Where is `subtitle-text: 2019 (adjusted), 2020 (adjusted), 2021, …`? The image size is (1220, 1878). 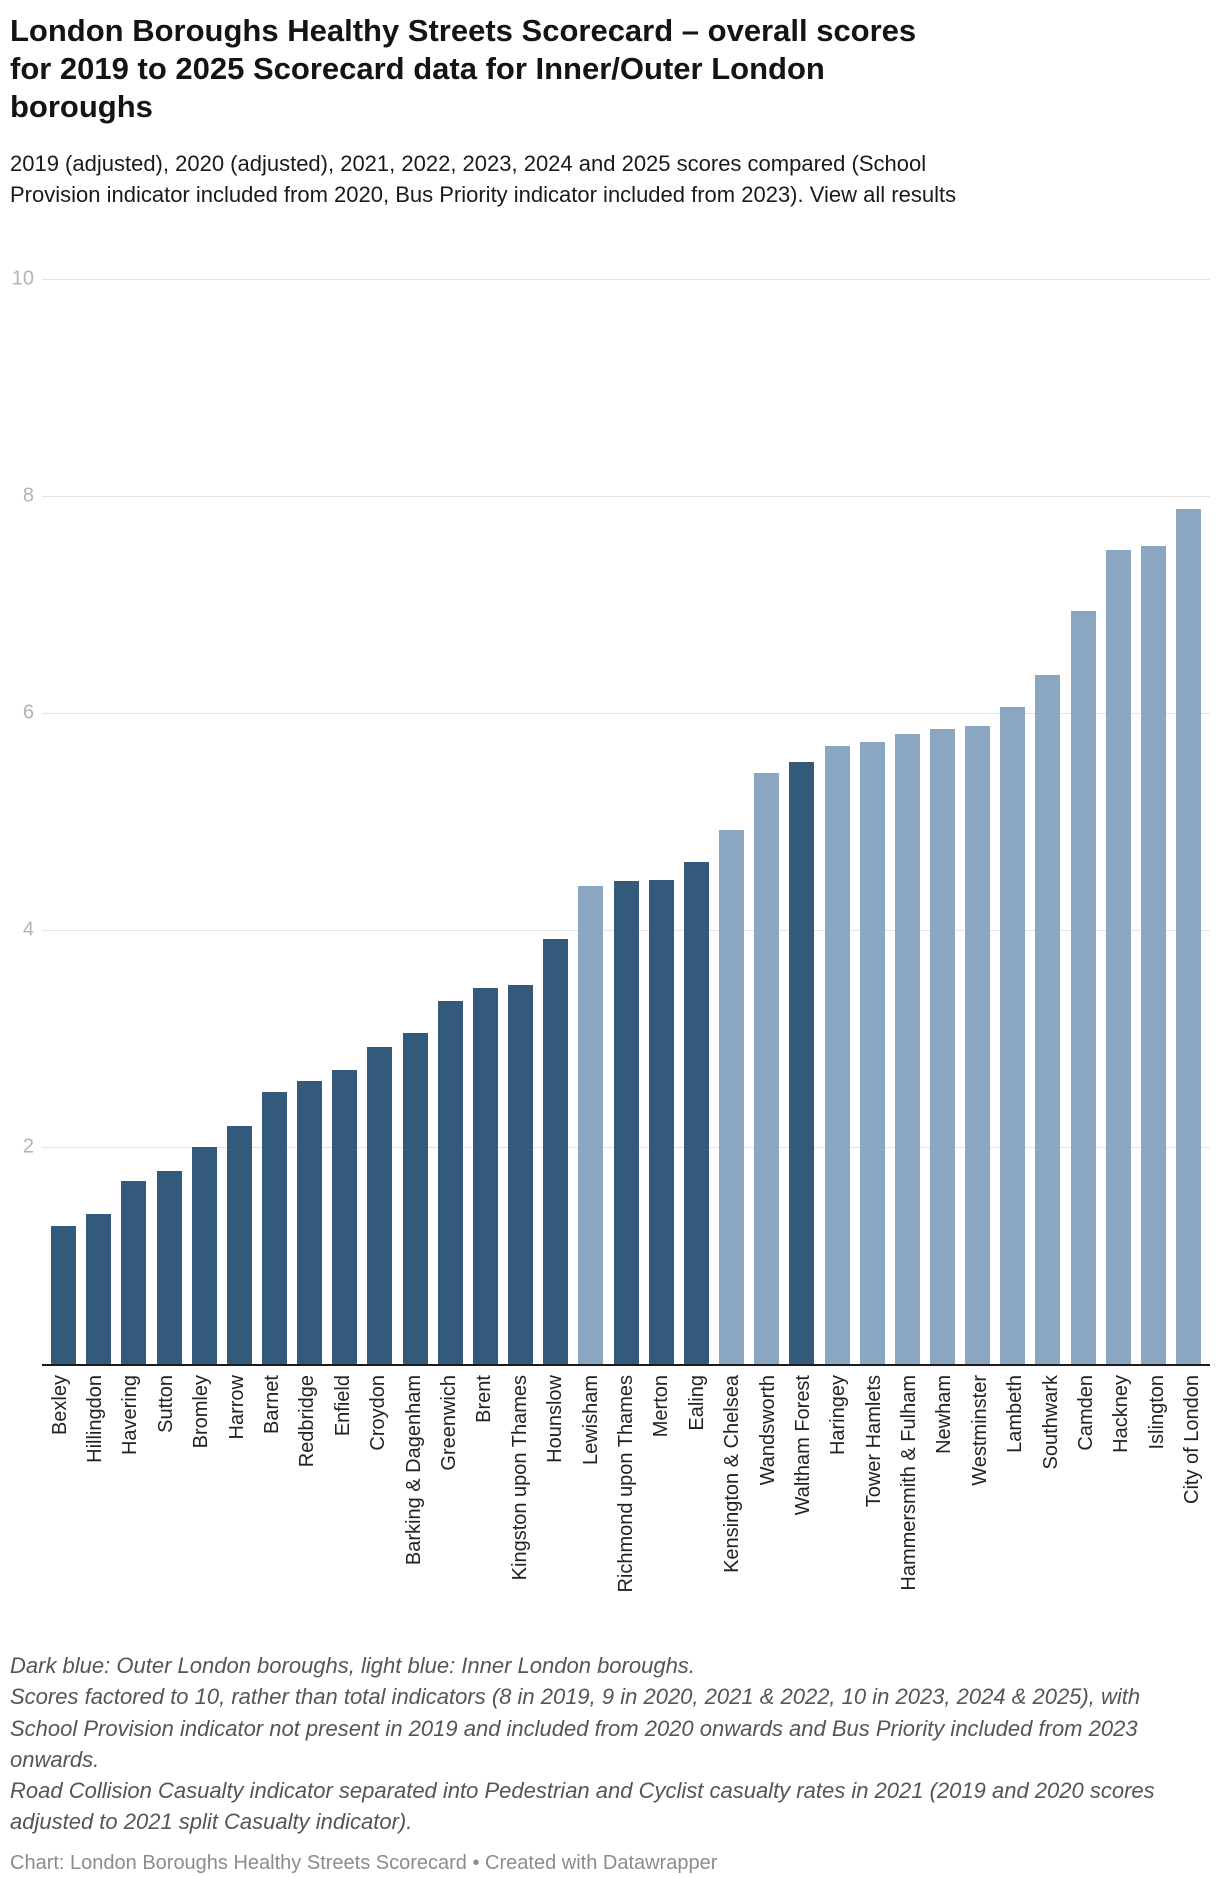 subtitle-text: 2019 (adjusted), 2020 (adjusted), 2021, … is located at coordinates (468, 179).